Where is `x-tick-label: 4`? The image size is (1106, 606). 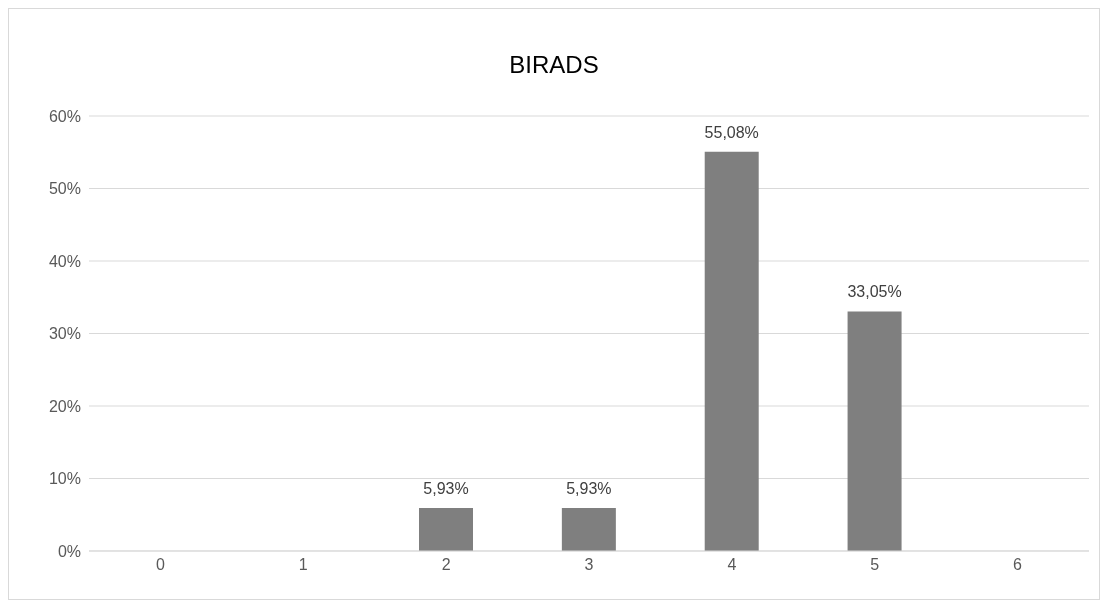
x-tick-label: 4 is located at coordinates (732, 565).